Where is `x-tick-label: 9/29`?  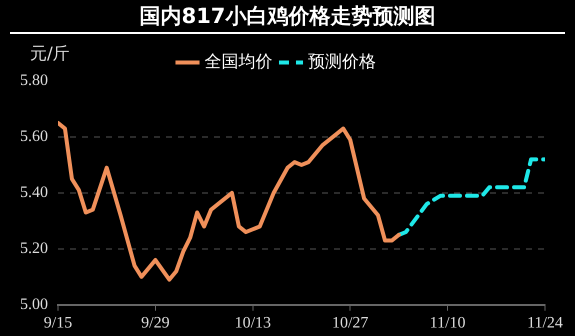 x-tick-label: 9/29 is located at coordinates (155, 323).